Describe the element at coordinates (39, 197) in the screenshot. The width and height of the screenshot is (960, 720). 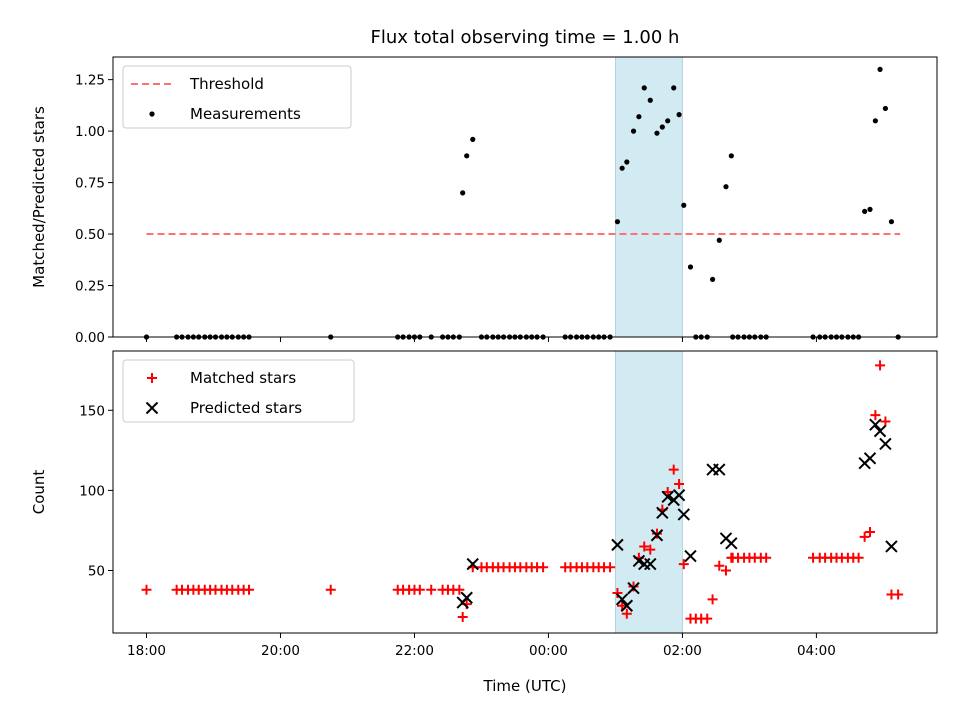
I see `y-axis-label: Matched/Predicted stars` at that location.